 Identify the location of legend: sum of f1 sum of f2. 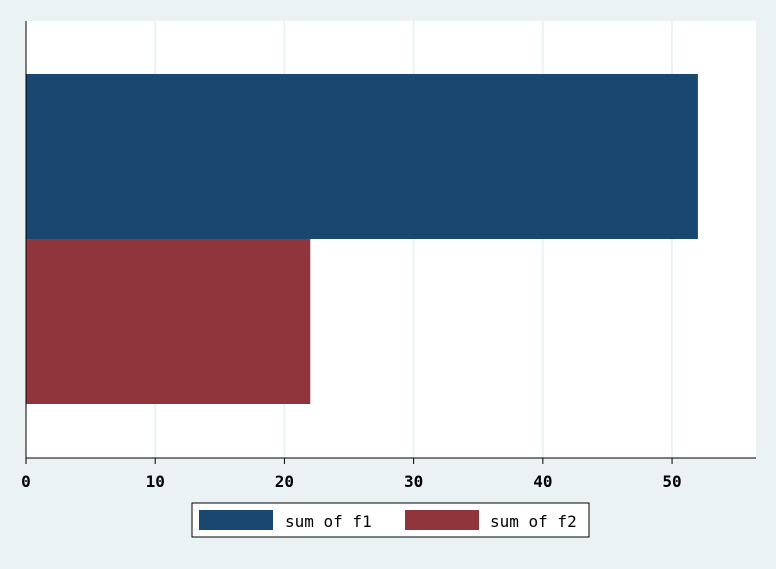
(390, 520).